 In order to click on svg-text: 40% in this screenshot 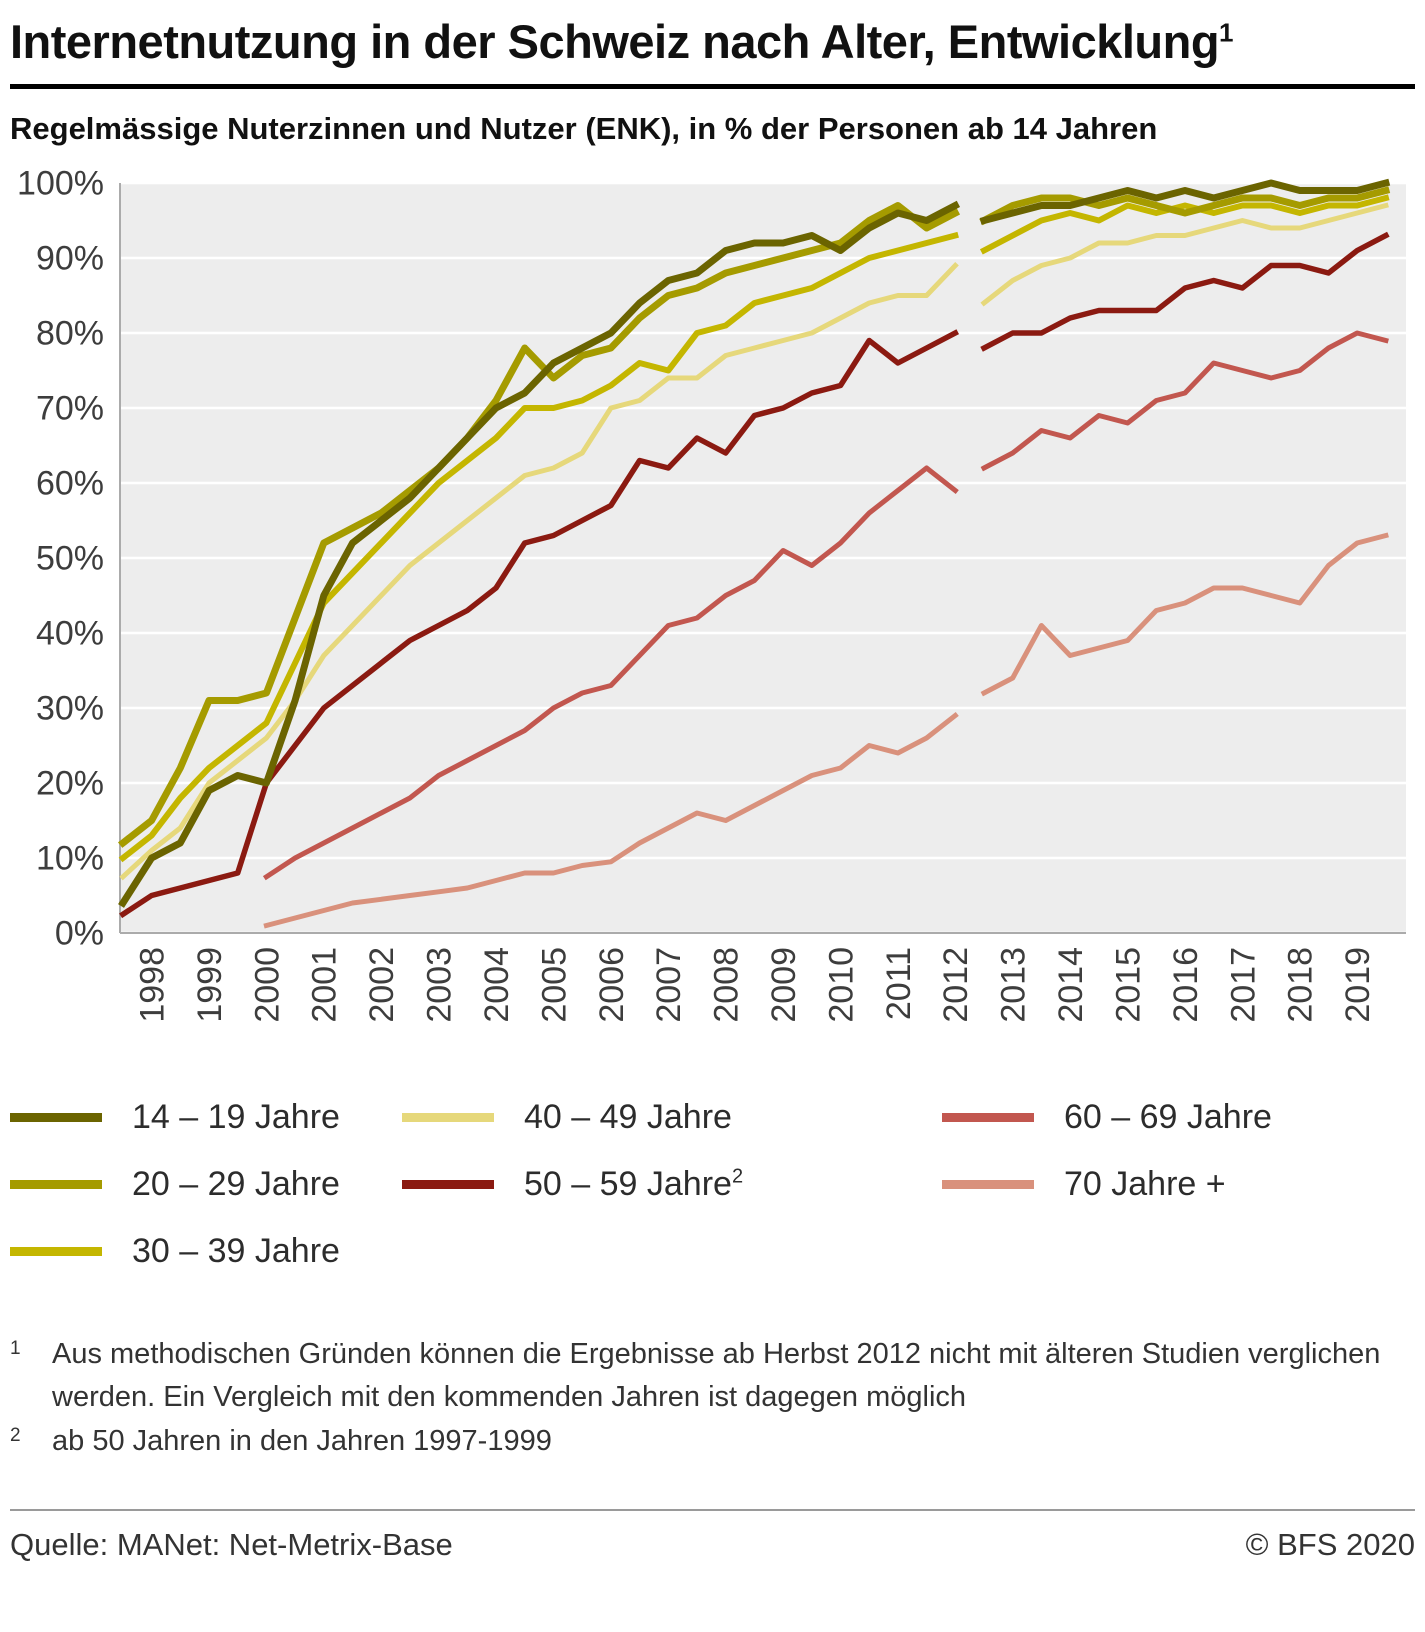, I will do `click(70, 633)`.